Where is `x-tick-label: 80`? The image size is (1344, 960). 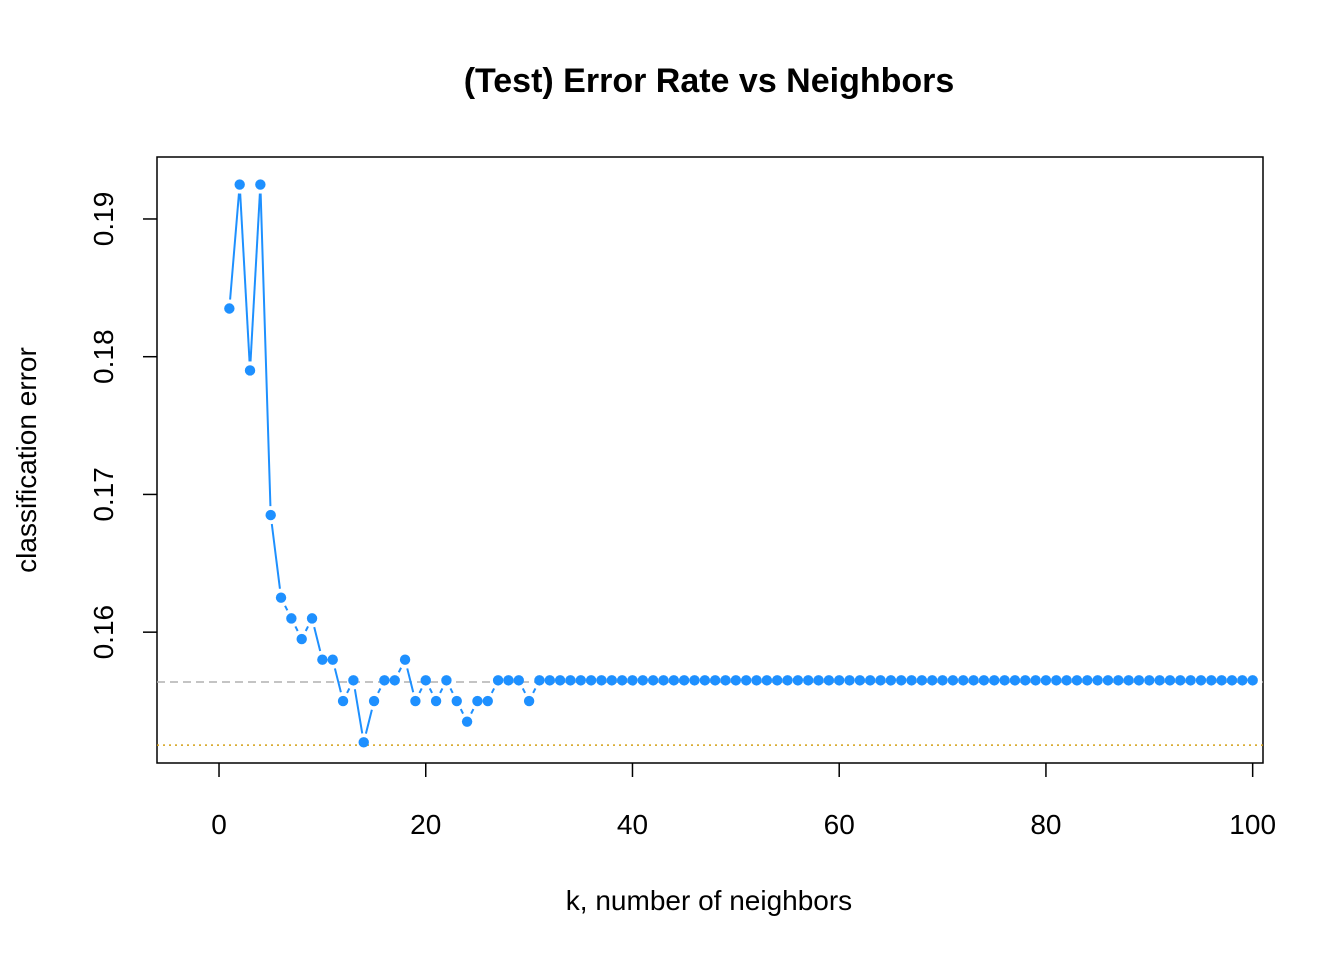
x-tick-label: 80 is located at coordinates (1045, 824).